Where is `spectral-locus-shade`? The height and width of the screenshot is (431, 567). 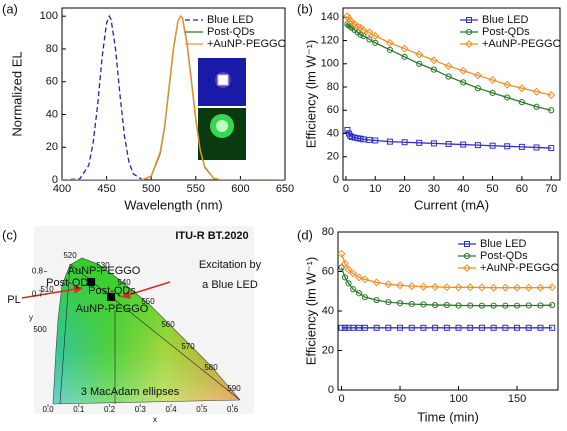
spectral-locus-shade is located at coordinates (146, 331).